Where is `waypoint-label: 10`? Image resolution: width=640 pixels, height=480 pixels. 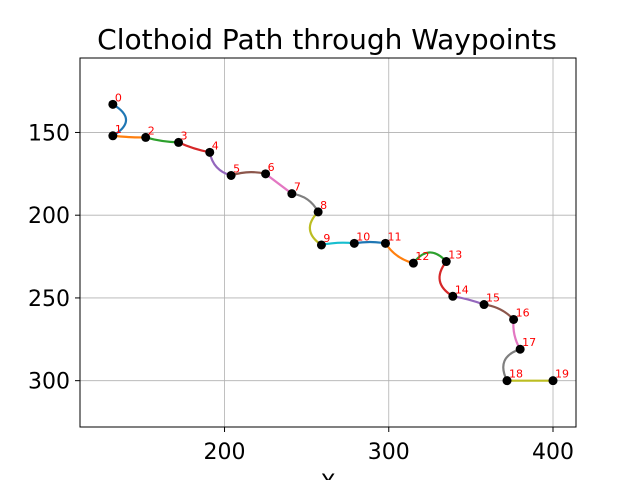
waypoint-label: 10 is located at coordinates (363, 236).